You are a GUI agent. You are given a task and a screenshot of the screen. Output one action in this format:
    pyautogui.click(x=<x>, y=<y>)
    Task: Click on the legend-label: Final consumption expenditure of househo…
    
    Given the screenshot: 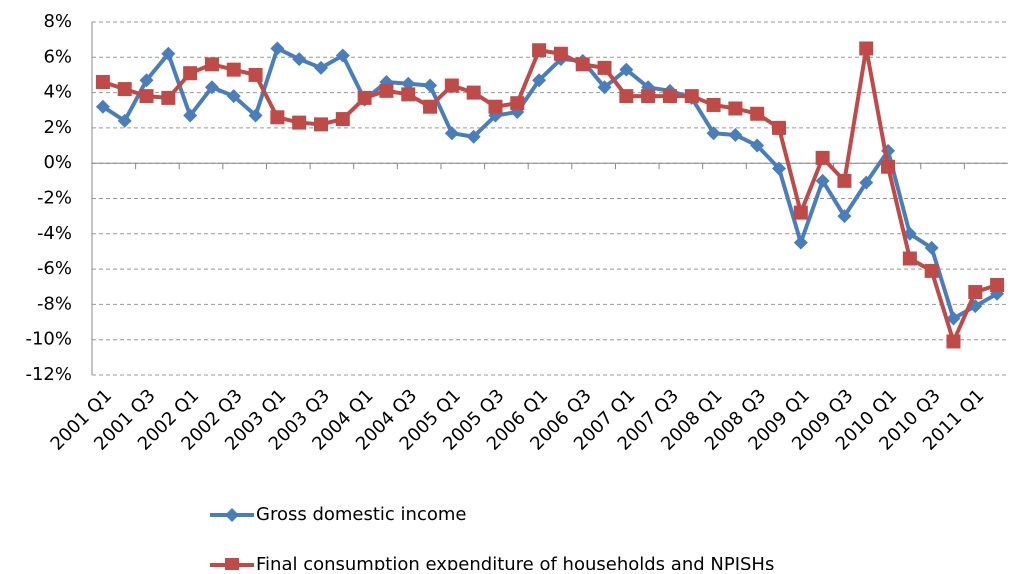 What is the action you would take?
    pyautogui.click(x=515, y=562)
    